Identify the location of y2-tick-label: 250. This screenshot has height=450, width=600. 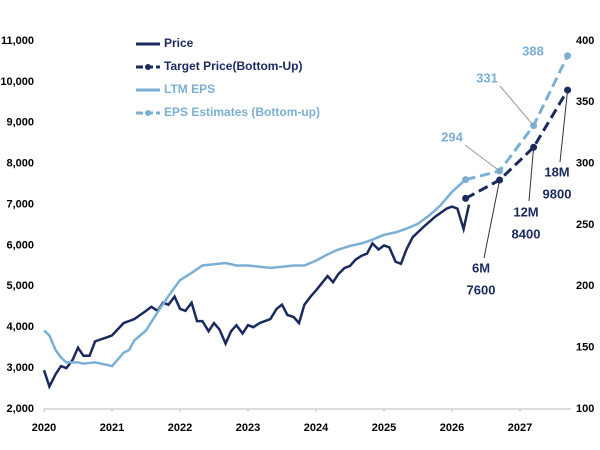
(585, 225).